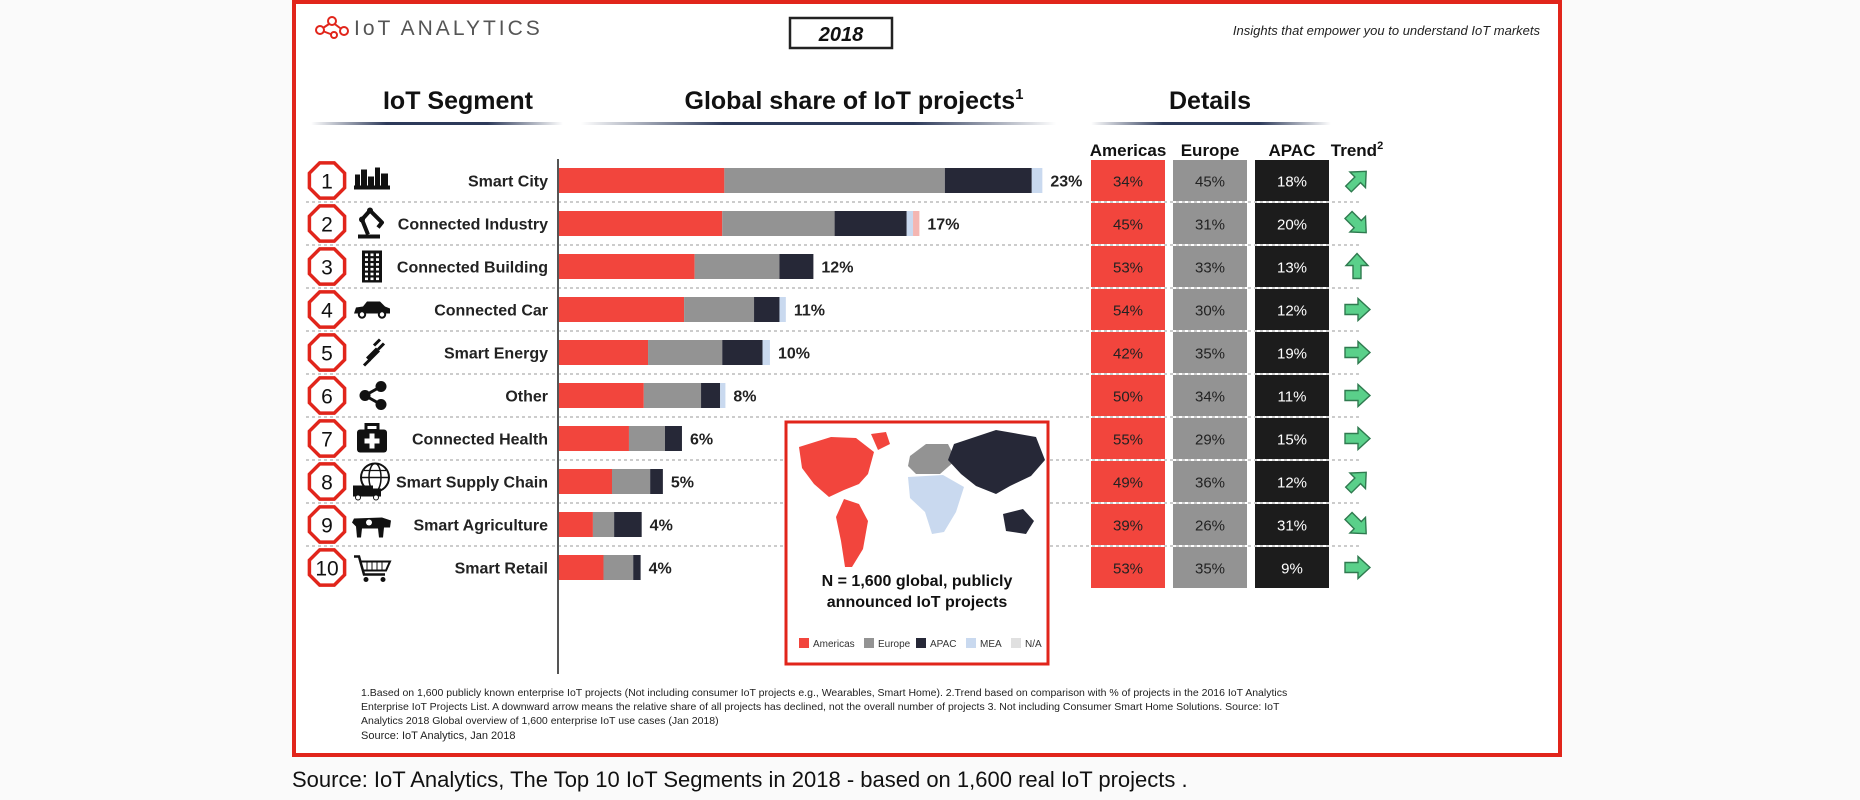 The image size is (1860, 800). I want to click on segment-row: 6 Other 8% 50% 34% 11%, so click(839, 394).